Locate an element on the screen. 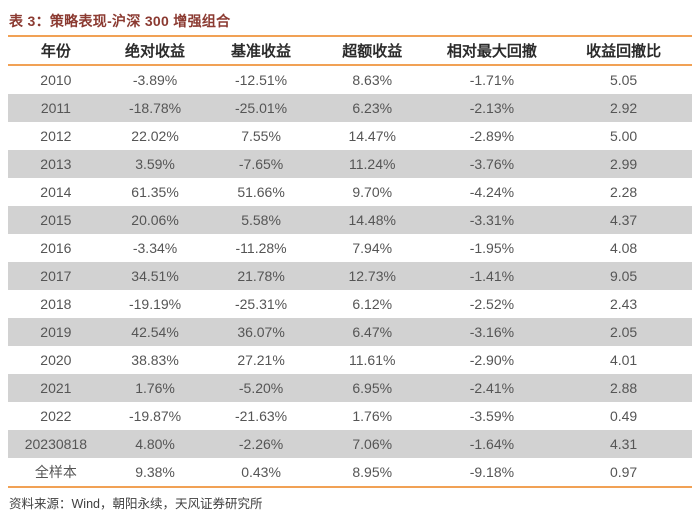  value-cell: -3.31% is located at coordinates (492, 220).